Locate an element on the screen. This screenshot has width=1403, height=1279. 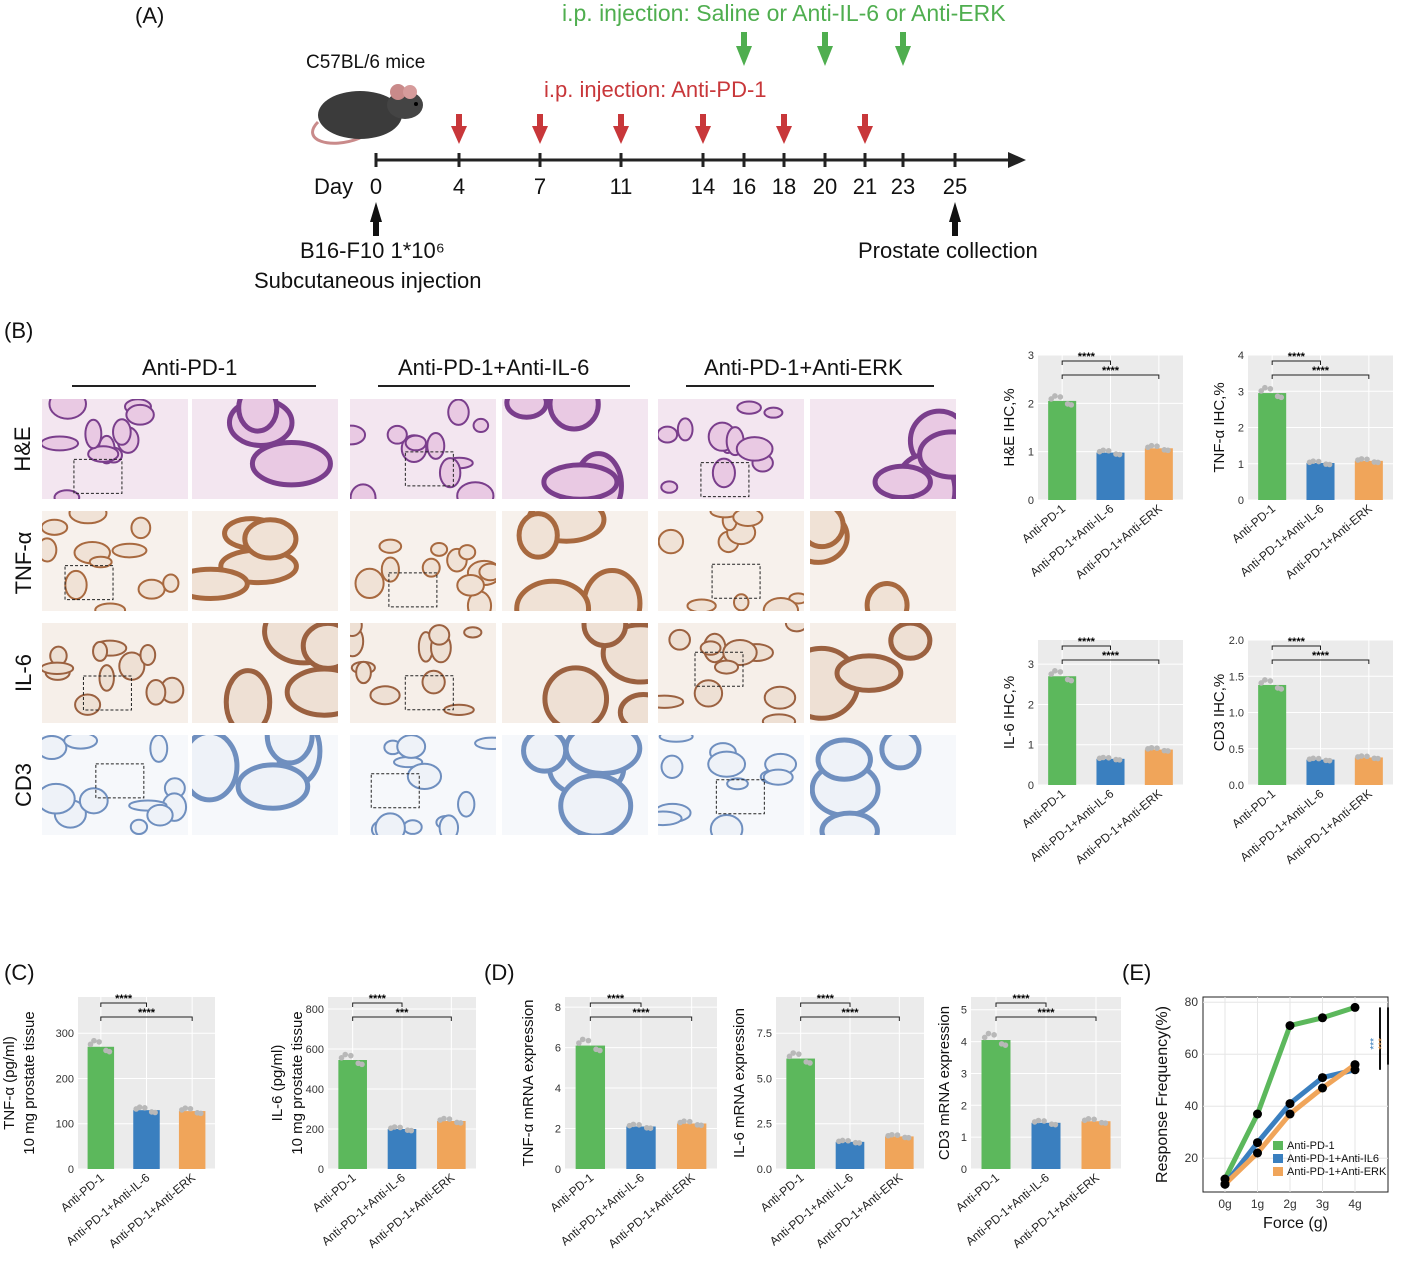
x-tick-label: 0g is located at coordinates (1224, 1204).